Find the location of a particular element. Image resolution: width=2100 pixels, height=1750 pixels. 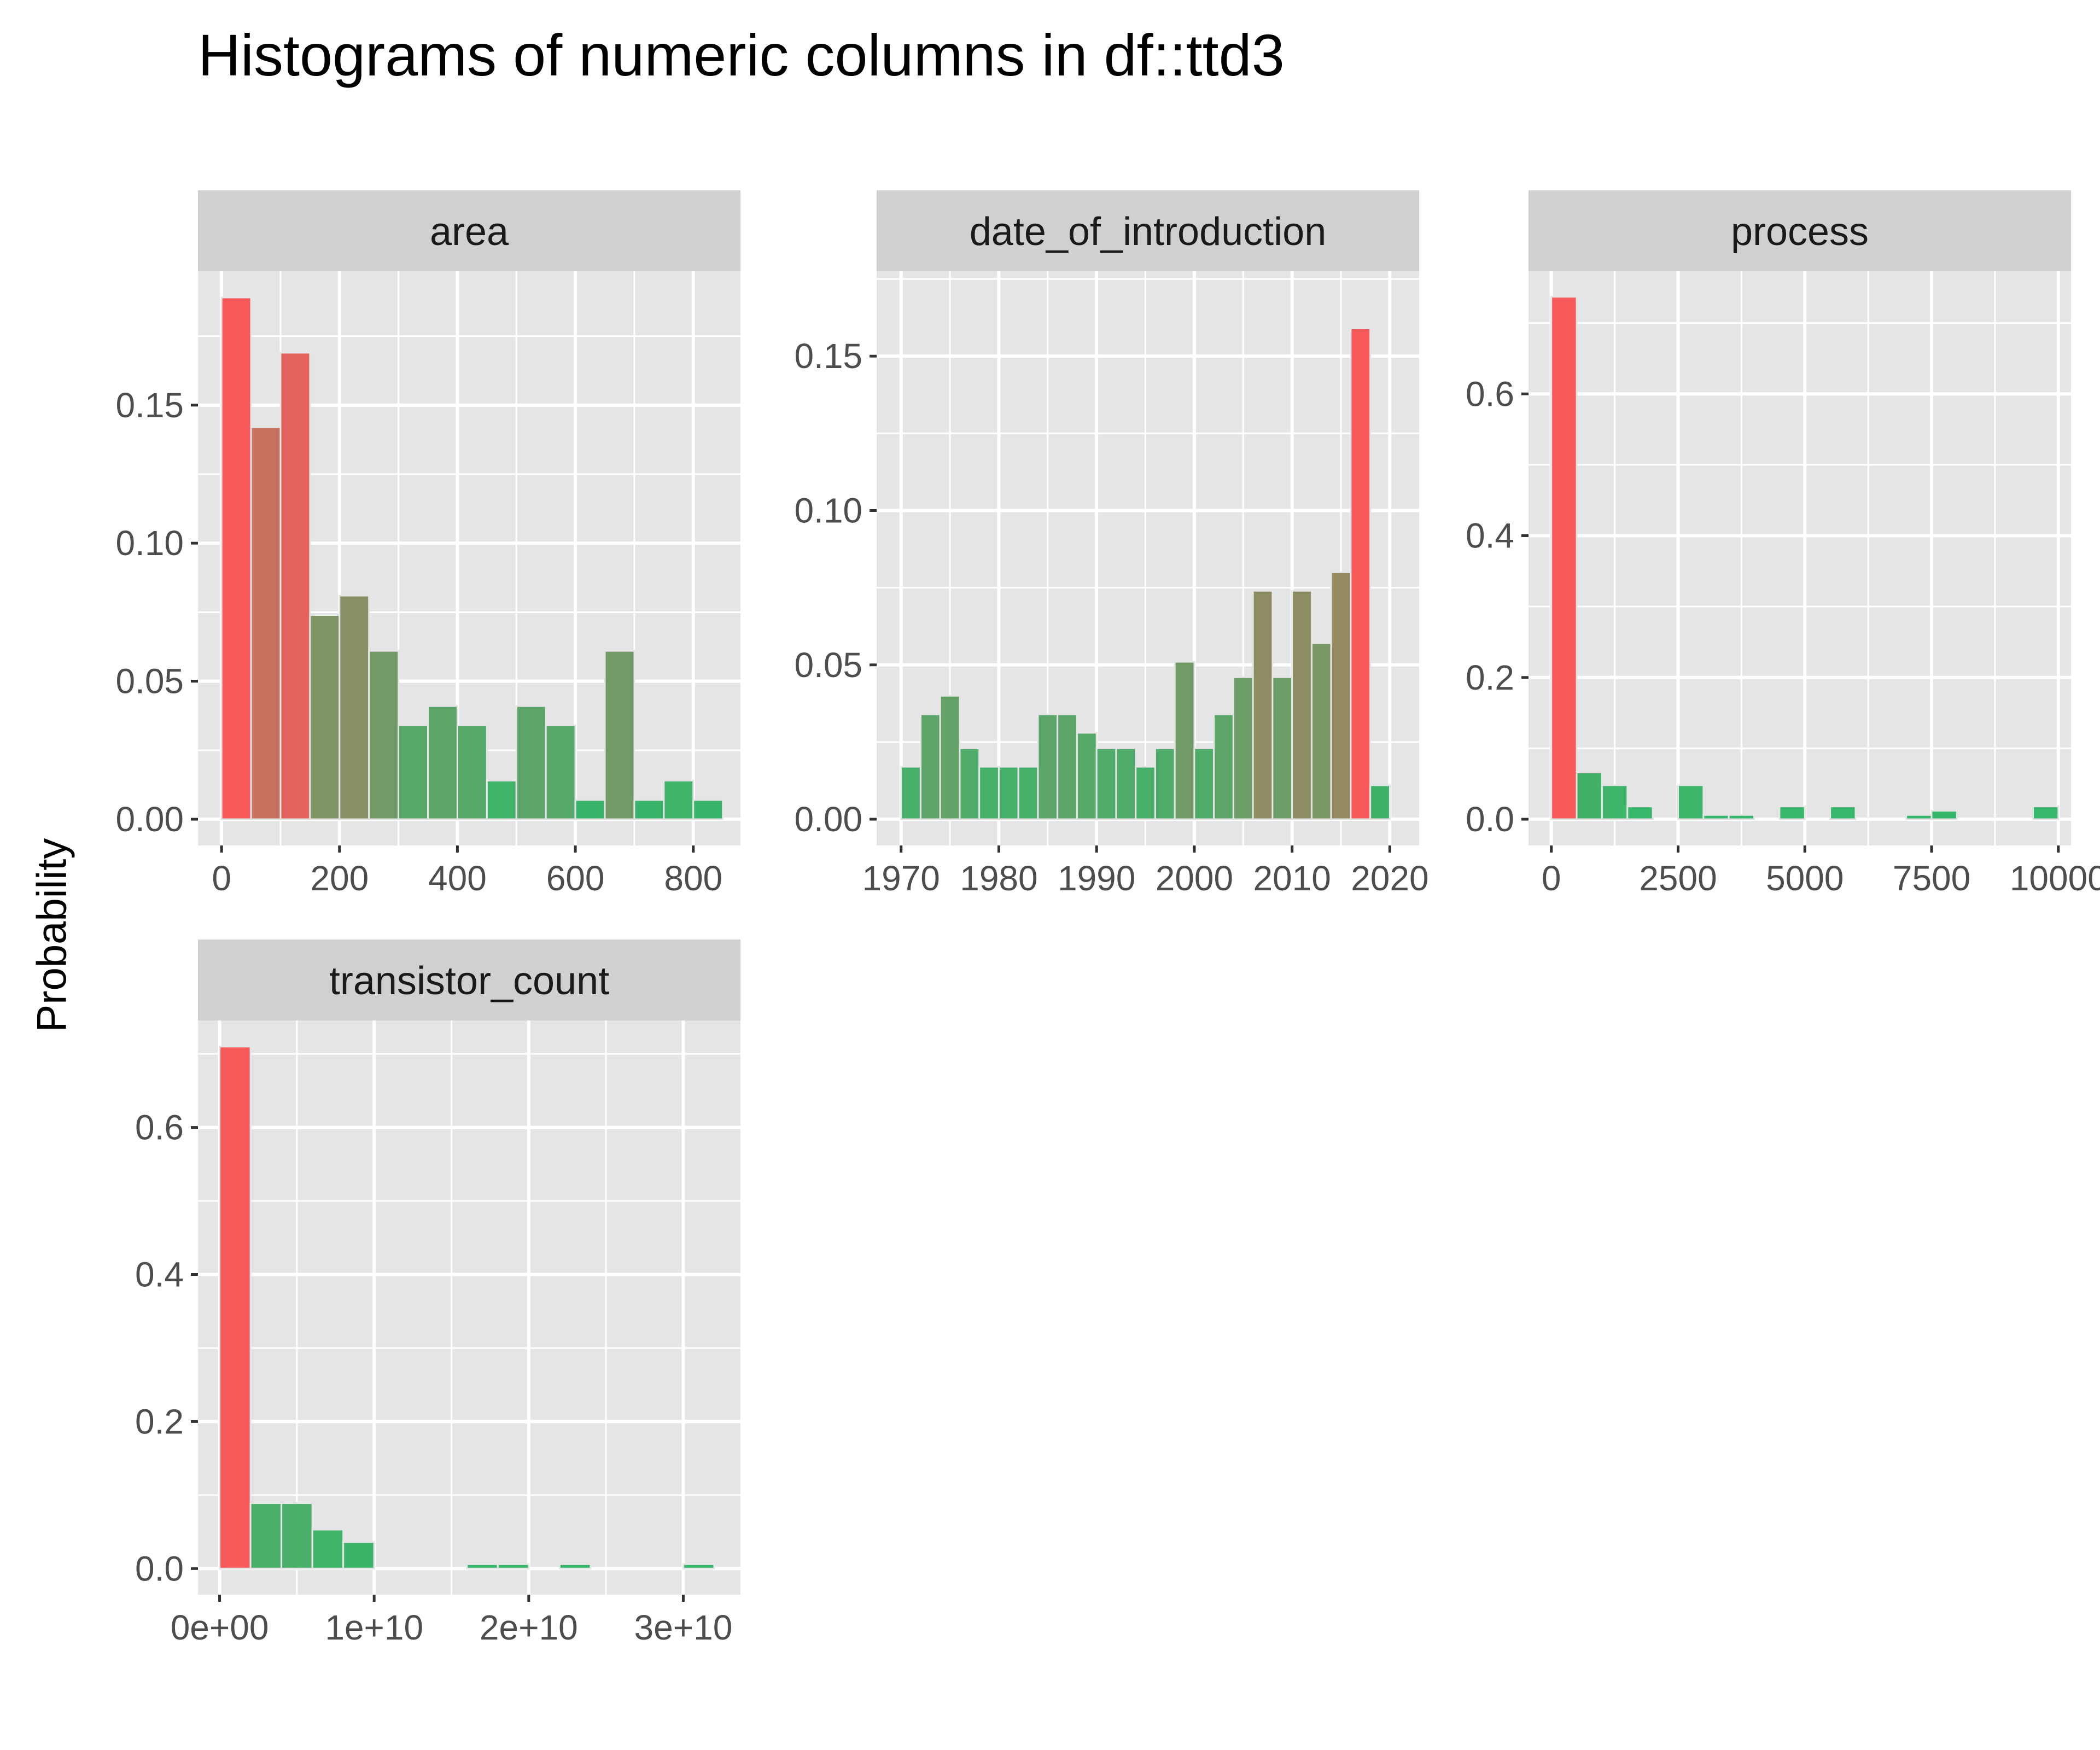

x-tick-label: 2000 is located at coordinates (1194, 878).